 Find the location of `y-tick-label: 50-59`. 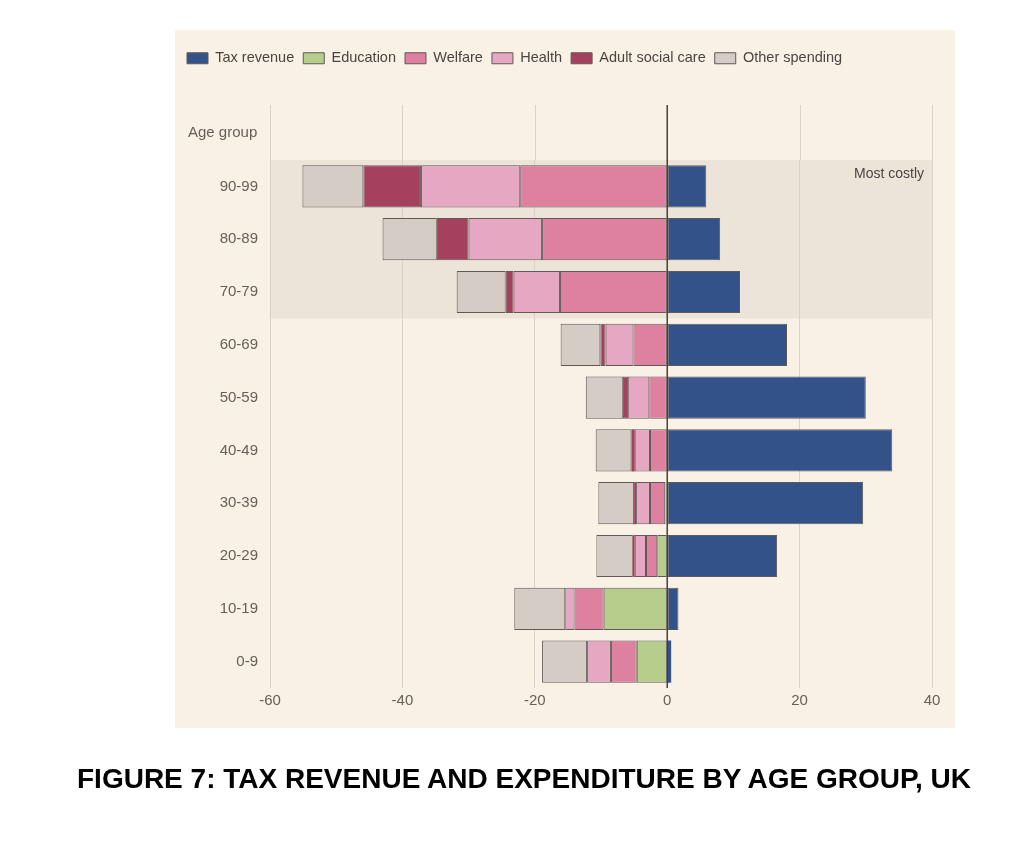

y-tick-label: 50-59 is located at coordinates (238, 396).